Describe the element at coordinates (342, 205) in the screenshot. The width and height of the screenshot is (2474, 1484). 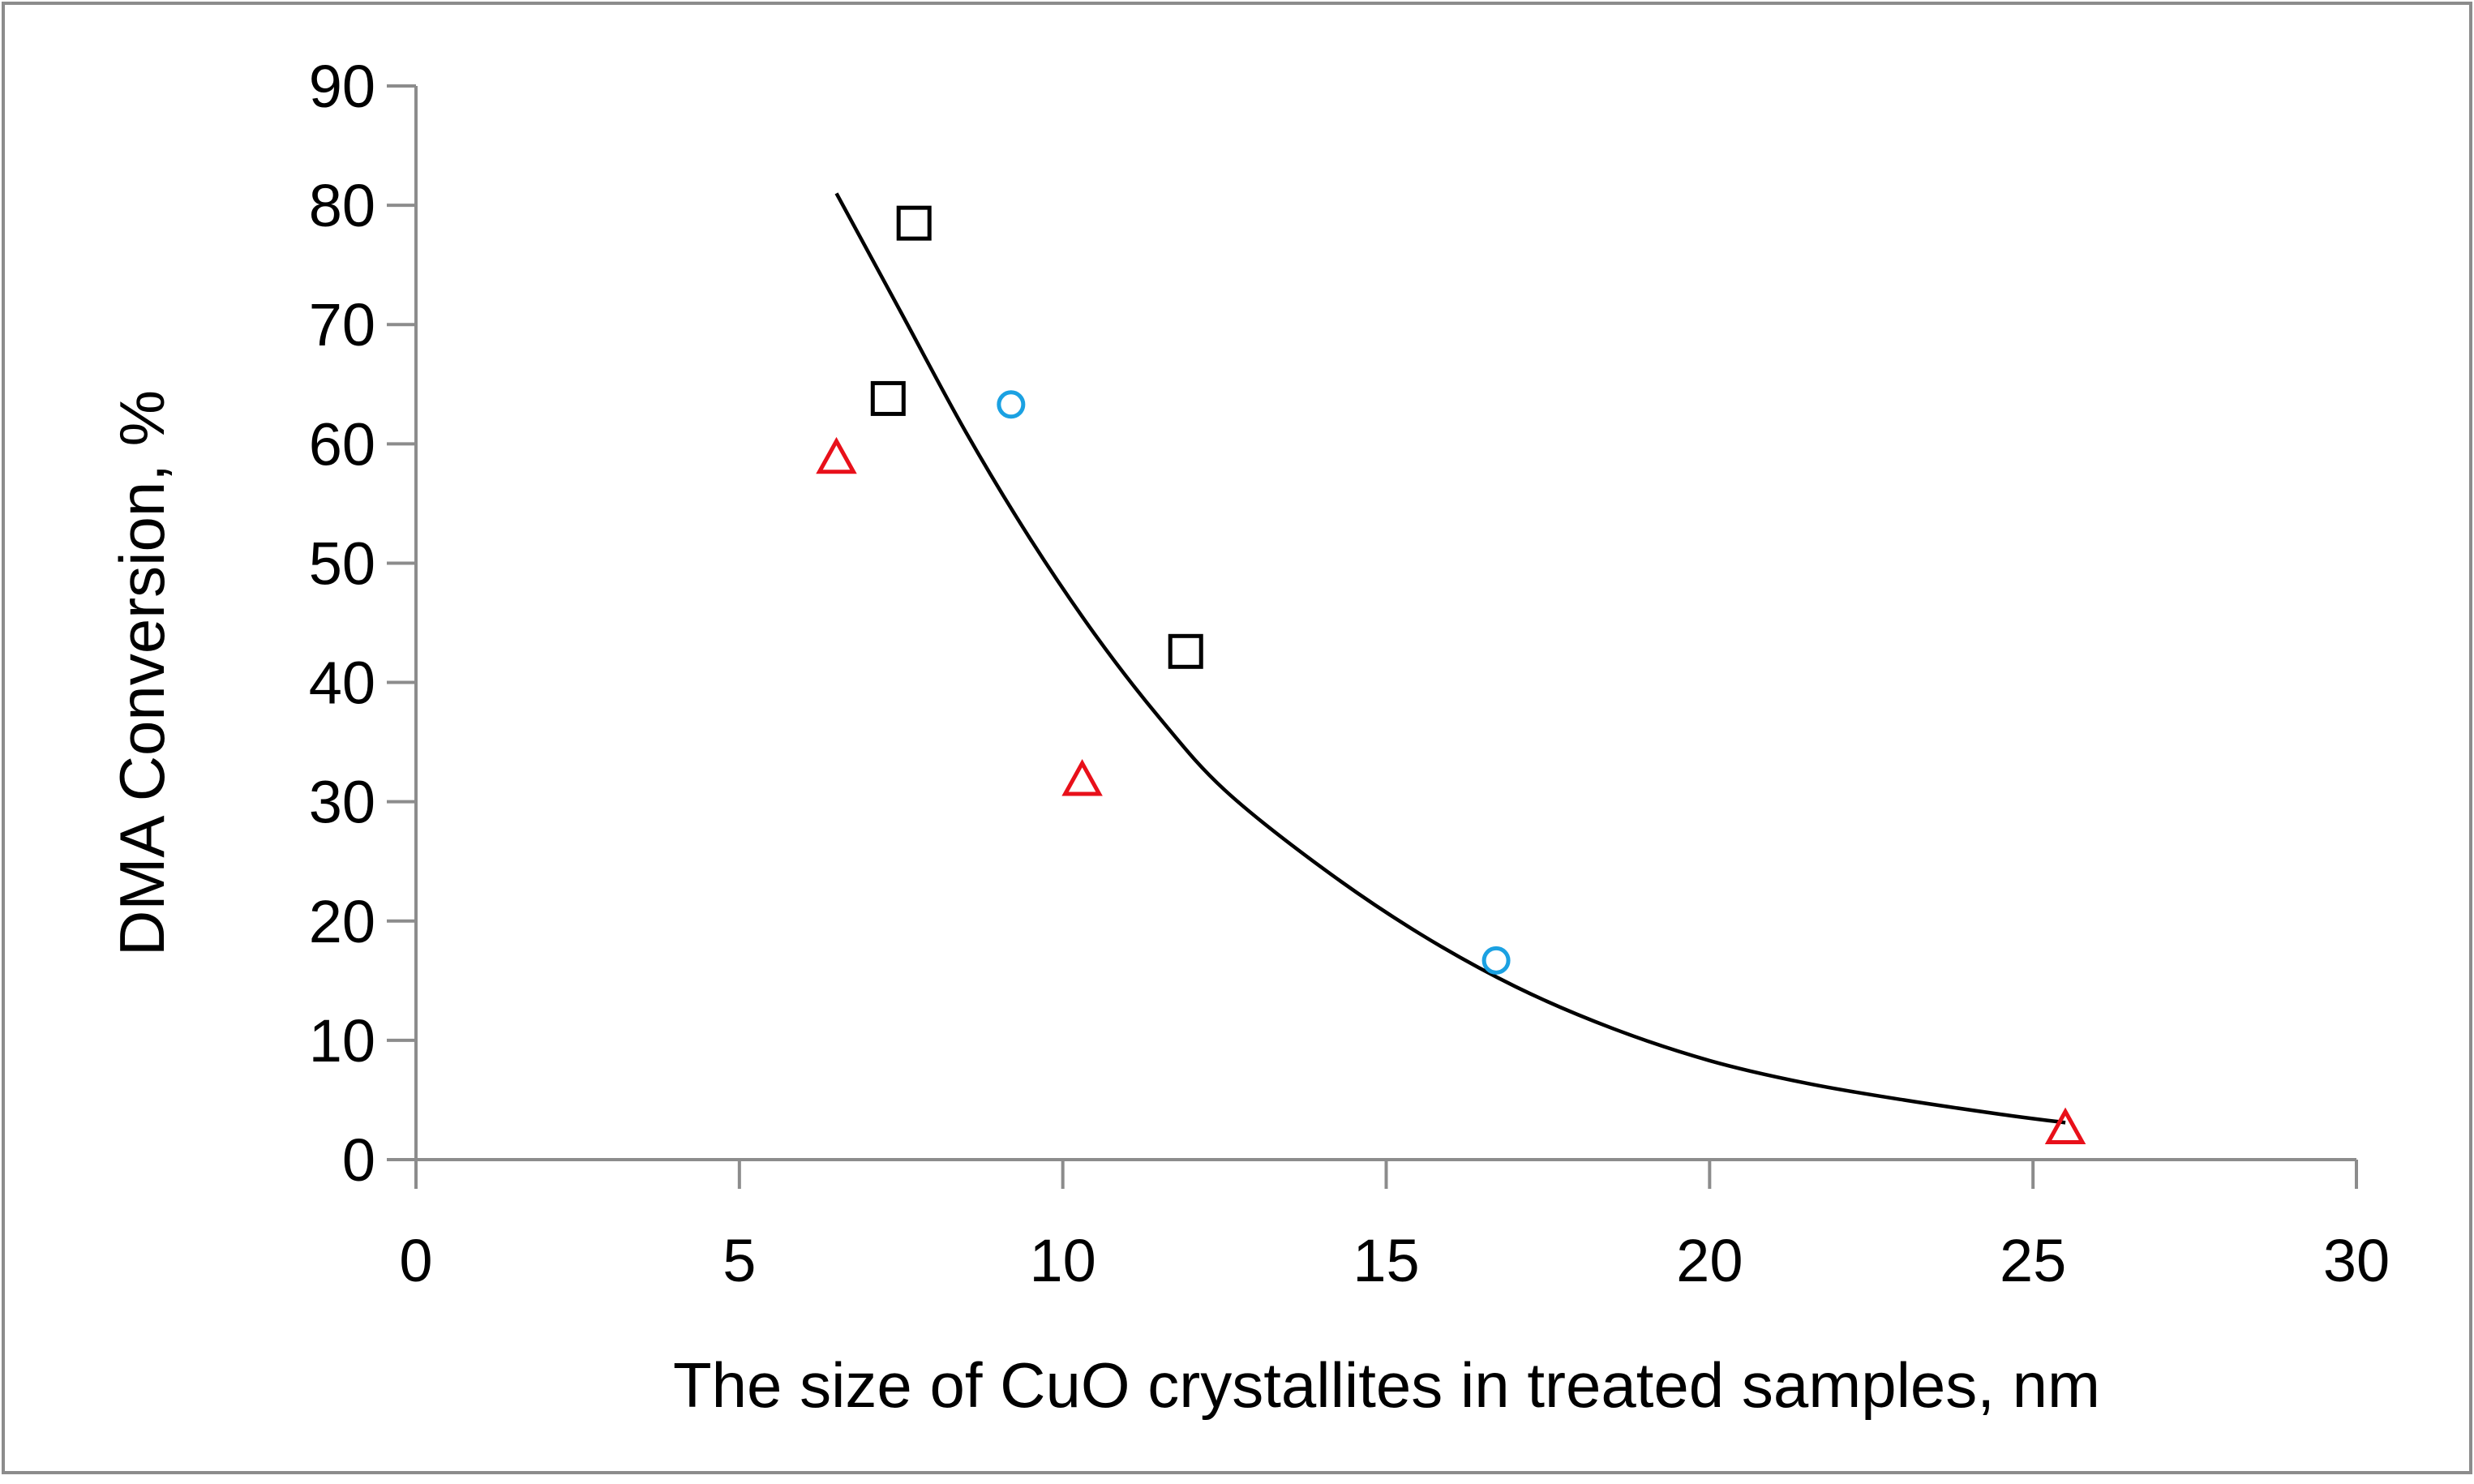
I see `y-tick-label: 80` at that location.